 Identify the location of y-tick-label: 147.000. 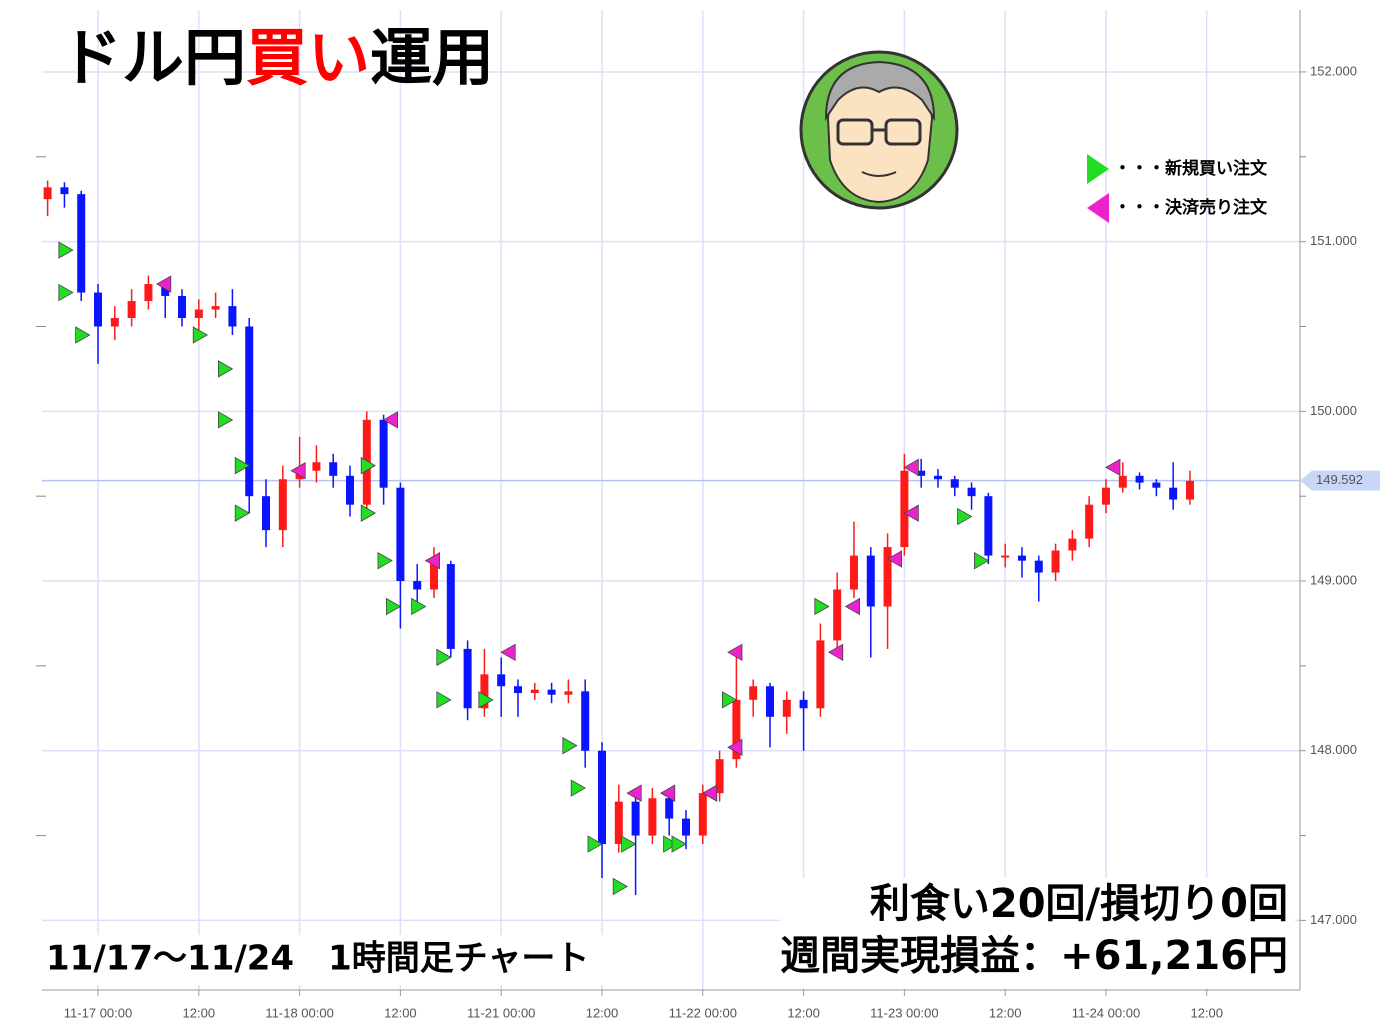
(1333, 919).